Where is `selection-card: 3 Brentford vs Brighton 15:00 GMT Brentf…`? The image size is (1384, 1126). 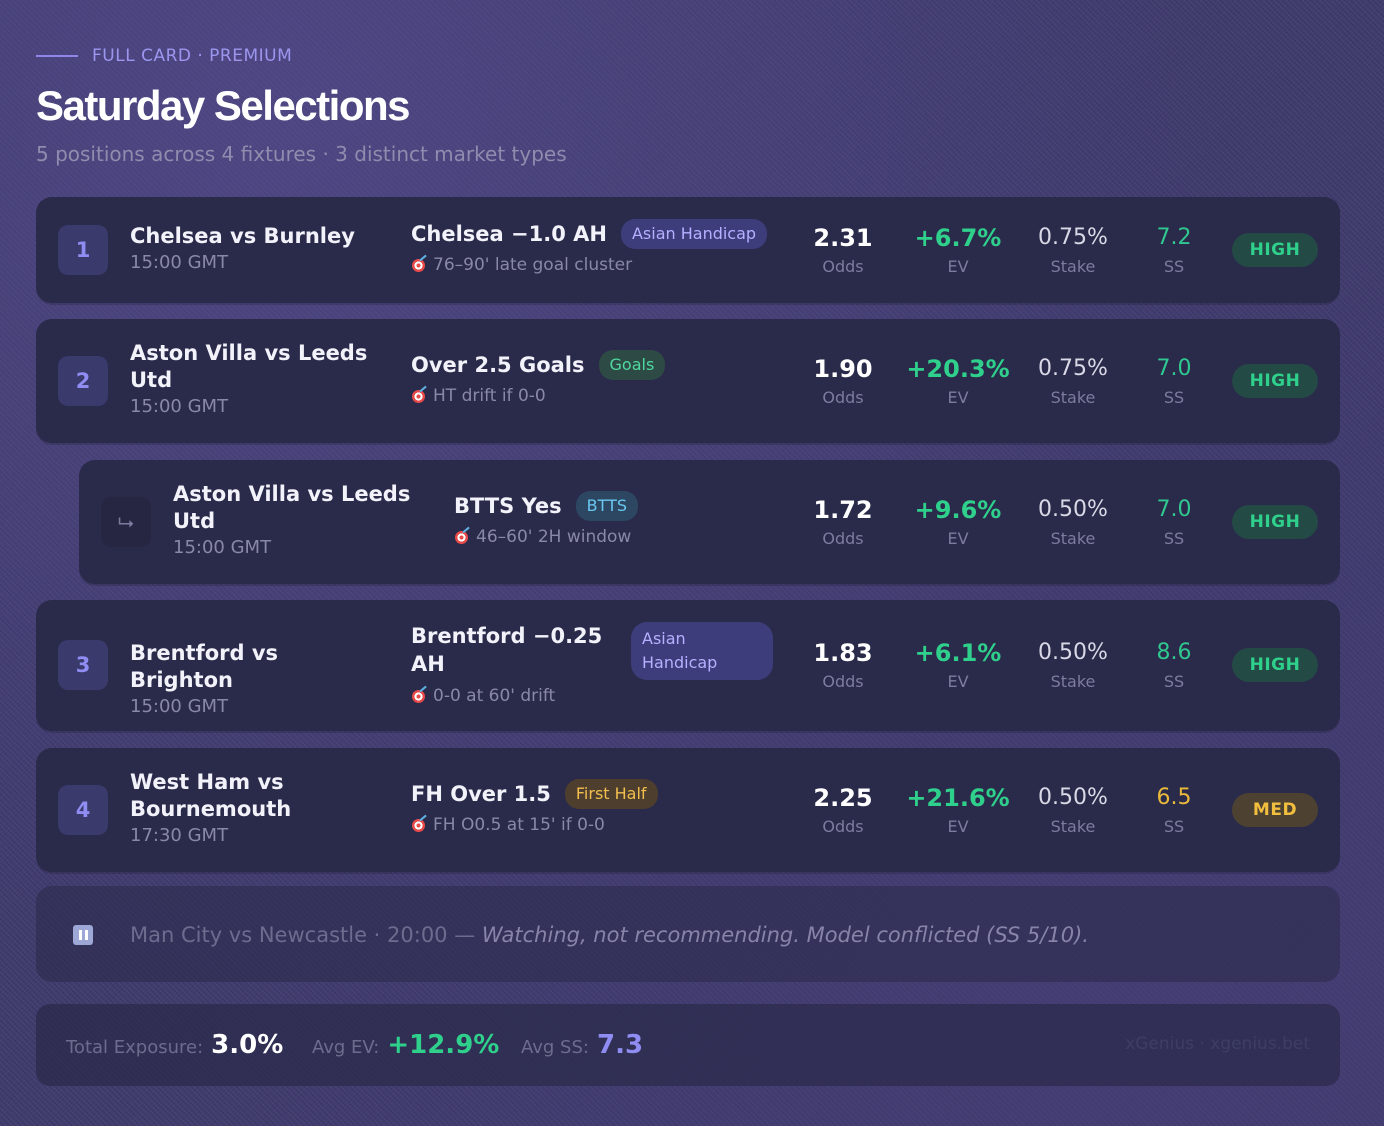
selection-card: 3 Brentford vs Brighton 15:00 GMT Brentf… is located at coordinates (688, 665).